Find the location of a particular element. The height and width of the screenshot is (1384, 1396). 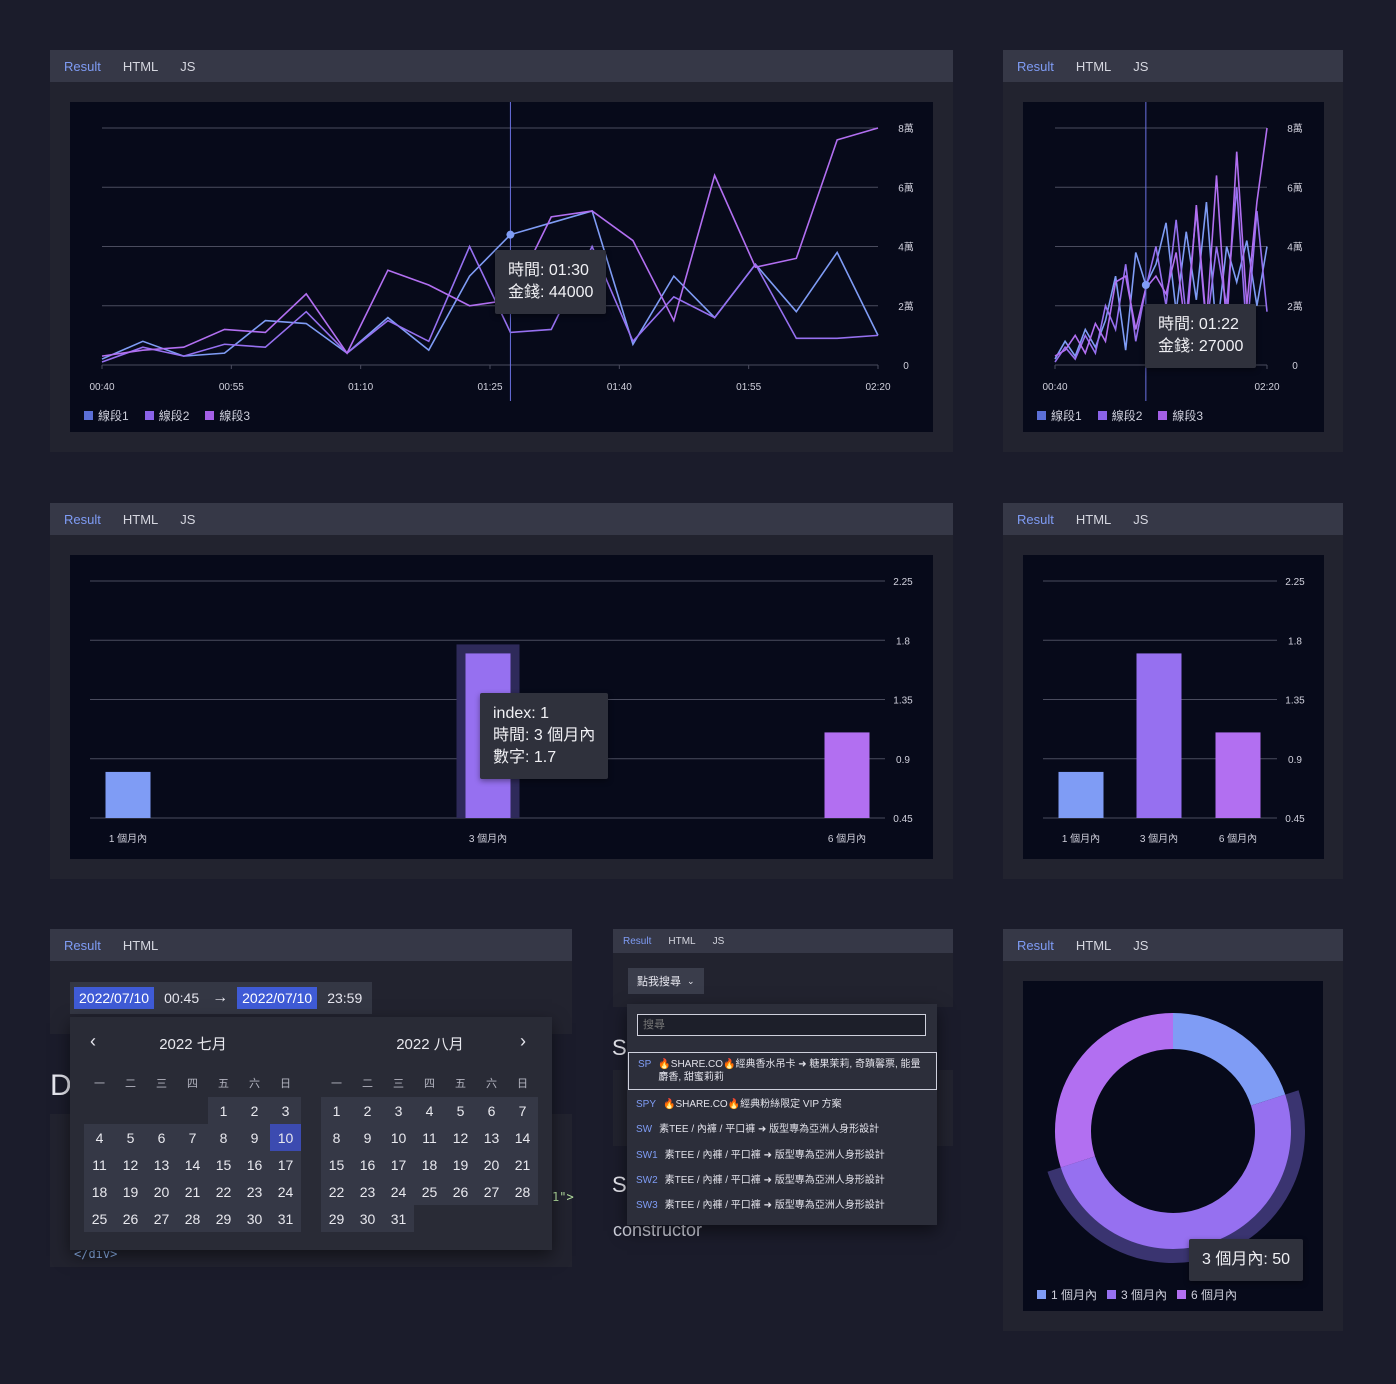

calendar-day: 7 is located at coordinates (192, 1137).